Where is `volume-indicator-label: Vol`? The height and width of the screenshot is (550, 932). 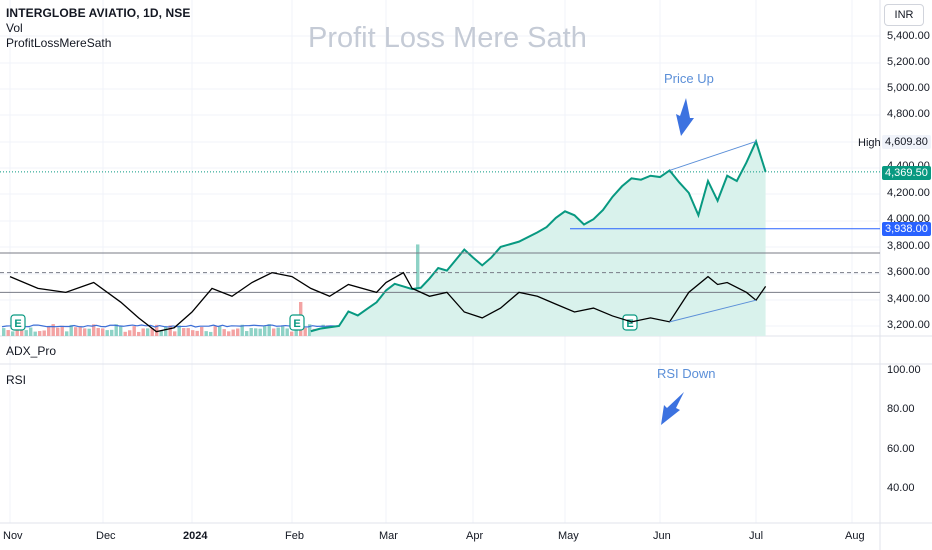
volume-indicator-label: Vol is located at coordinates (14, 28).